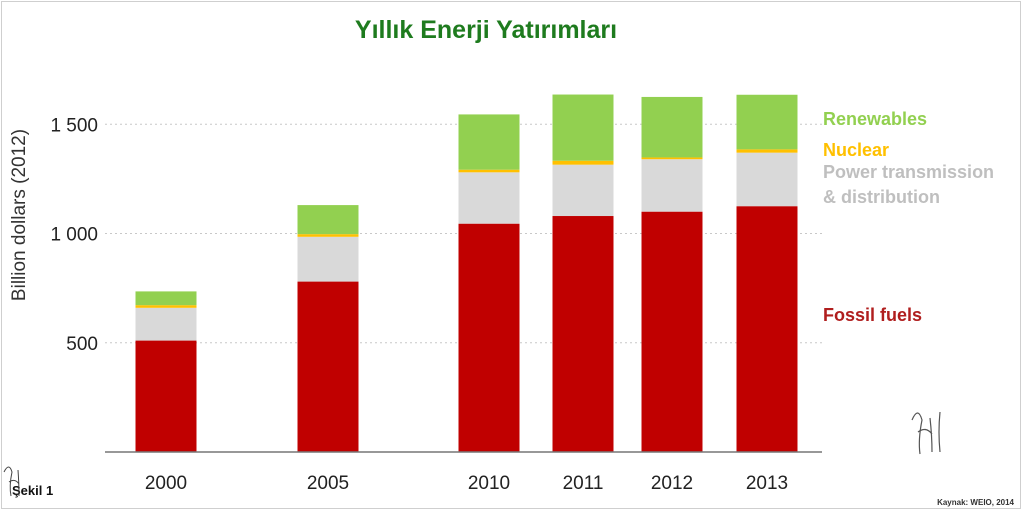 The height and width of the screenshot is (512, 1024). What do you see at coordinates (466, 483) in the screenshot?
I see `x-tick-labels: 2000 2005 2010 2011 2012 2013` at bounding box center [466, 483].